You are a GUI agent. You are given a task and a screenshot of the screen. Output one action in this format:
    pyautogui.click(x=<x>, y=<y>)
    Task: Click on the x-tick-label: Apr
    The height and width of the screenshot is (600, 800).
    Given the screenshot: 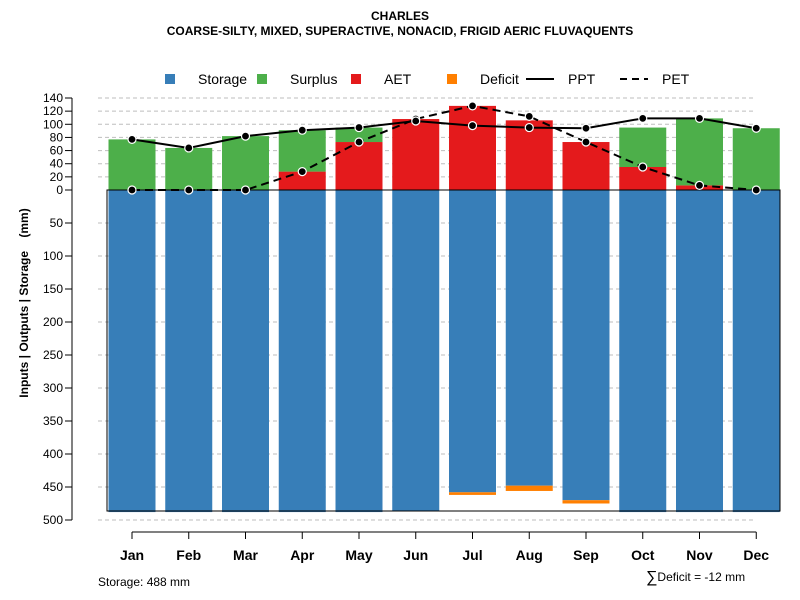 What is the action you would take?
    pyautogui.click(x=302, y=555)
    